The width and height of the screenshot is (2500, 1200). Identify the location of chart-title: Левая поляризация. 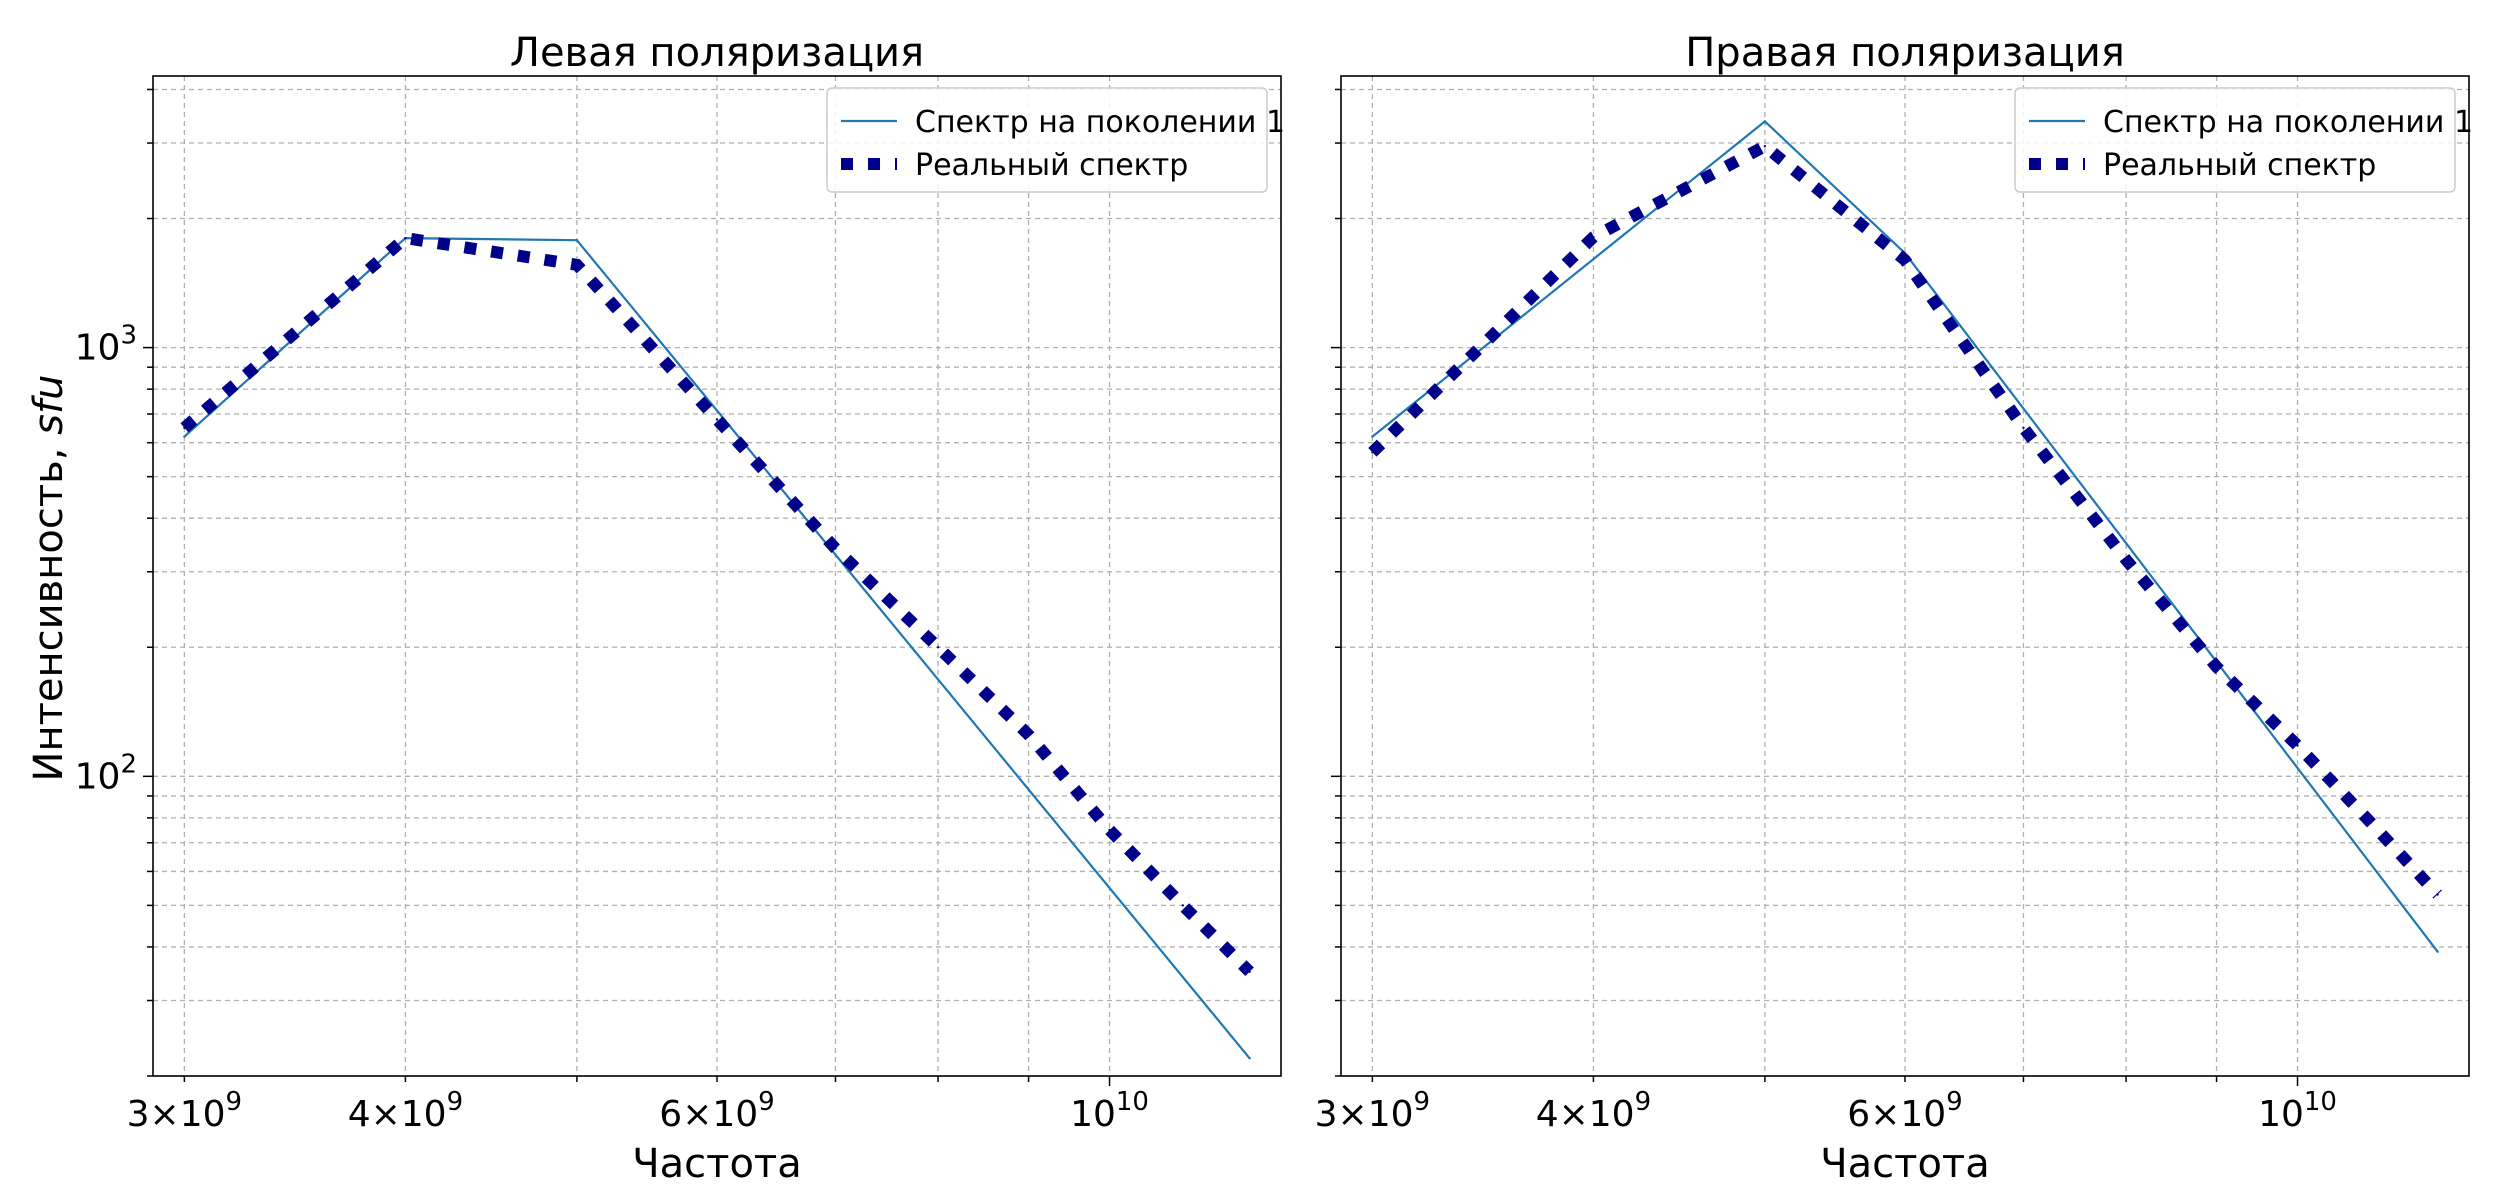
(717, 53).